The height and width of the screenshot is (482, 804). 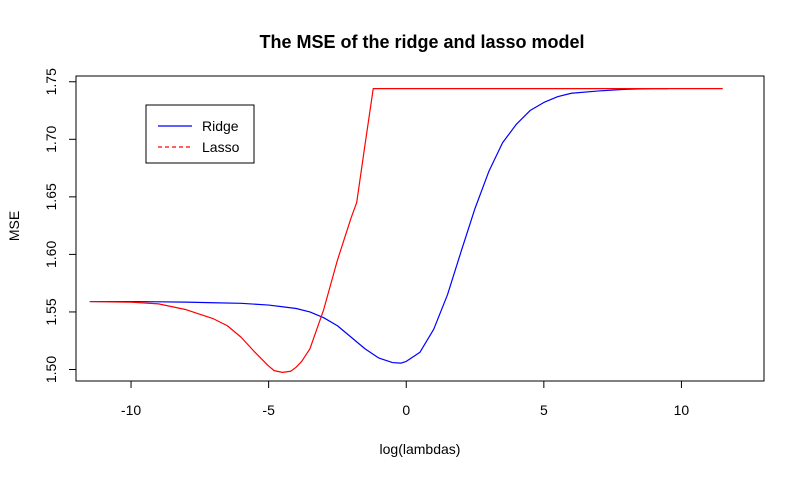 What do you see at coordinates (220, 126) in the screenshot?
I see `legend-label-ridge: Ridge` at bounding box center [220, 126].